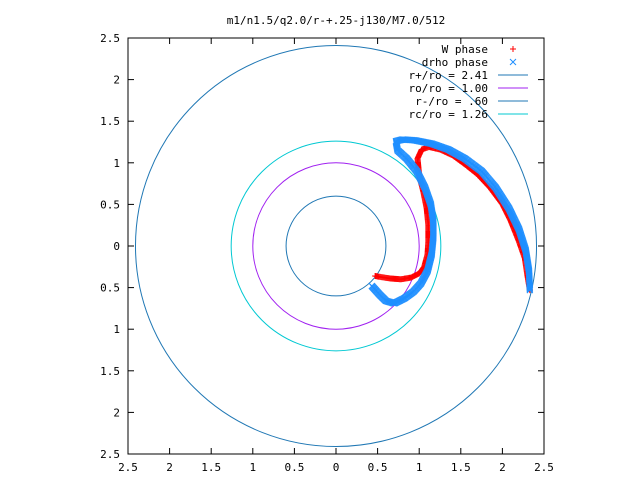 This screenshot has height=480, width=640. Describe the element at coordinates (451, 101) in the screenshot. I see `legend-label: r-/ro = .60` at that location.